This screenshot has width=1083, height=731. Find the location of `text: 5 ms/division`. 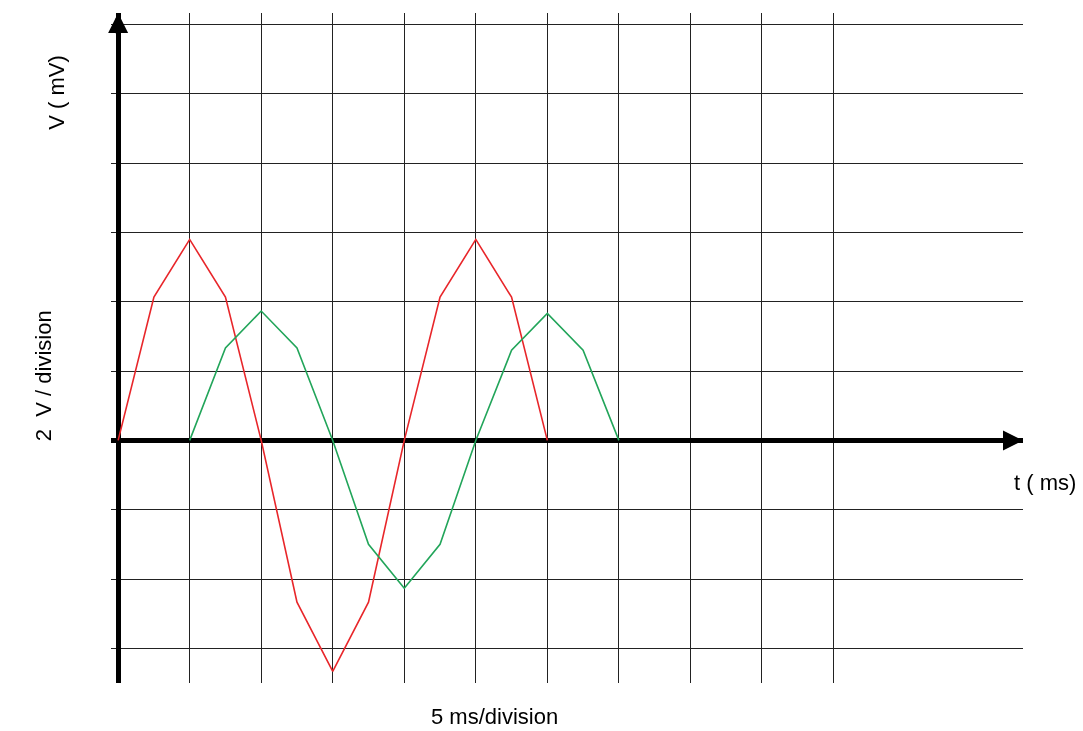

text: 5 ms/division is located at coordinates (495, 716).